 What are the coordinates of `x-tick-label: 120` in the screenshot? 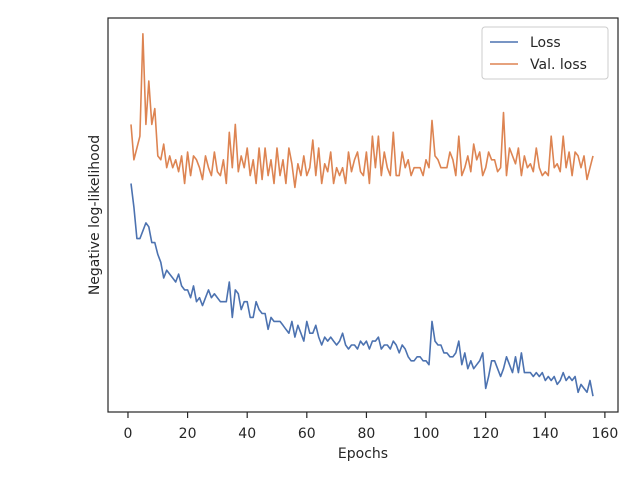 It's located at (485, 434).